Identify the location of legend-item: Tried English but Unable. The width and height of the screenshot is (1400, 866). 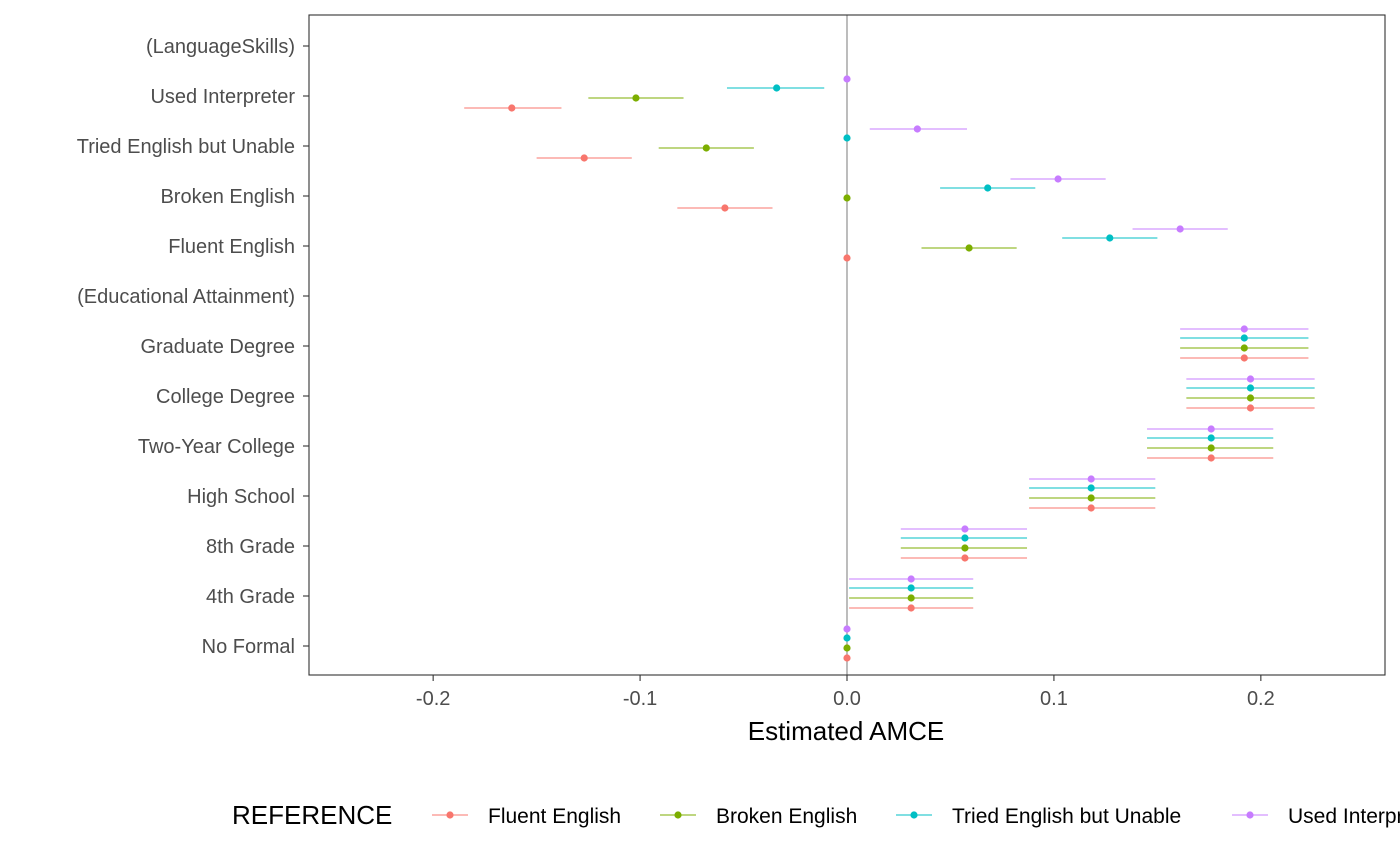
(1038, 816).